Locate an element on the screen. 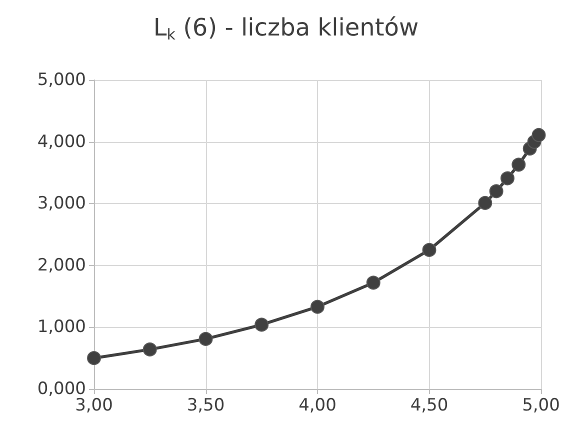 Image resolution: width=572 pixels, height=433 pixels. x-tick-label: 4,00 is located at coordinates (317, 406).